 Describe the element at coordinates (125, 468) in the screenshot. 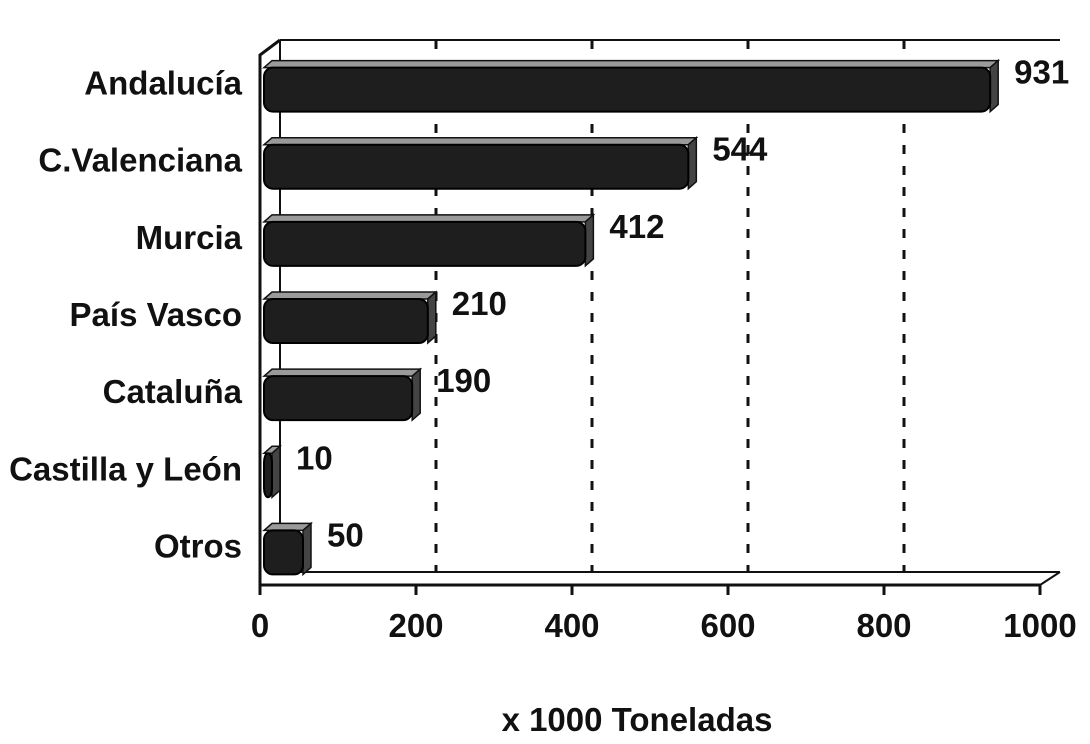

I see `category-label: Castilla y León` at that location.